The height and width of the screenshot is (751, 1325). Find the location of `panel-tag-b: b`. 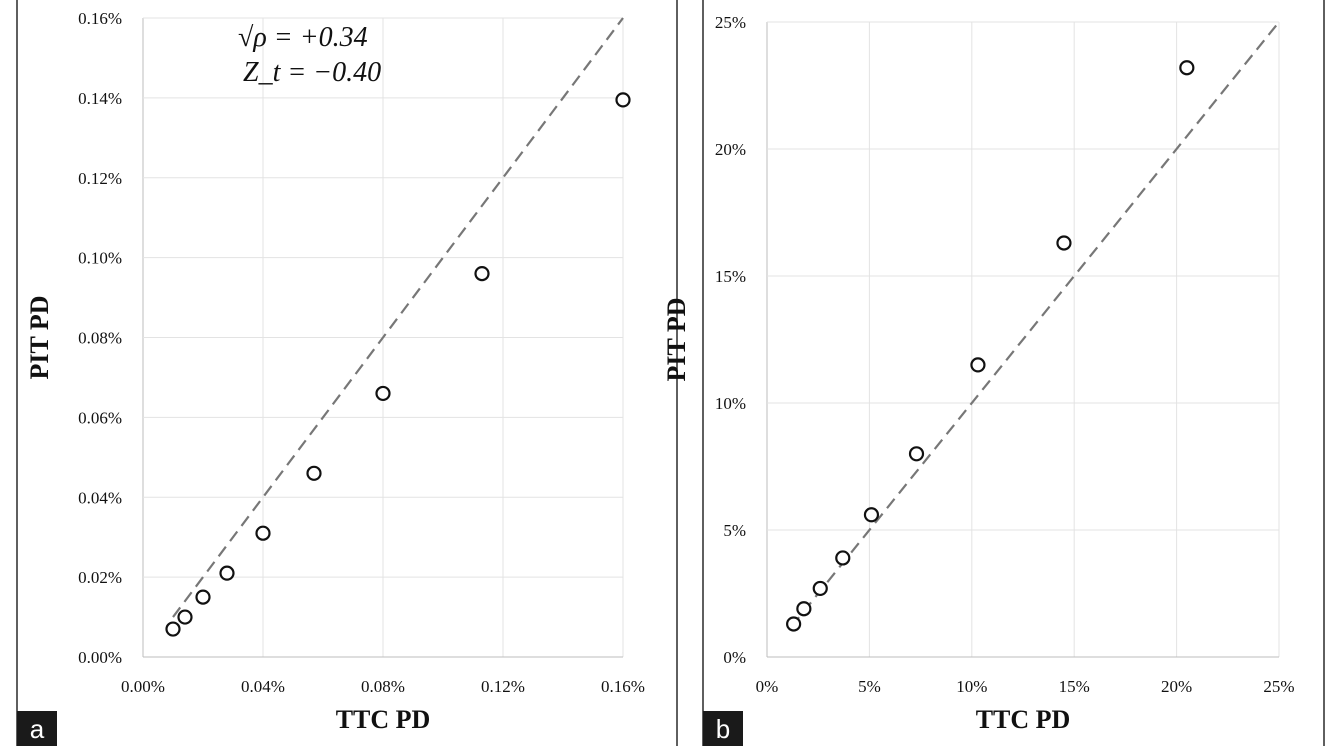

panel-tag-b: b is located at coordinates (723, 729).